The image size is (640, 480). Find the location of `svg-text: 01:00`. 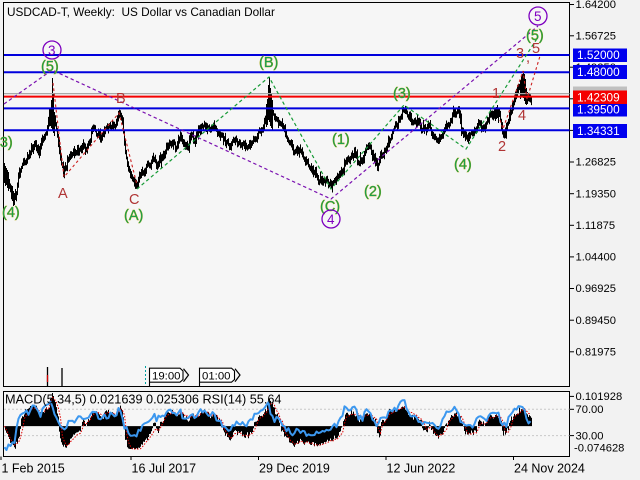

svg-text: 01:00 is located at coordinates (216, 376).